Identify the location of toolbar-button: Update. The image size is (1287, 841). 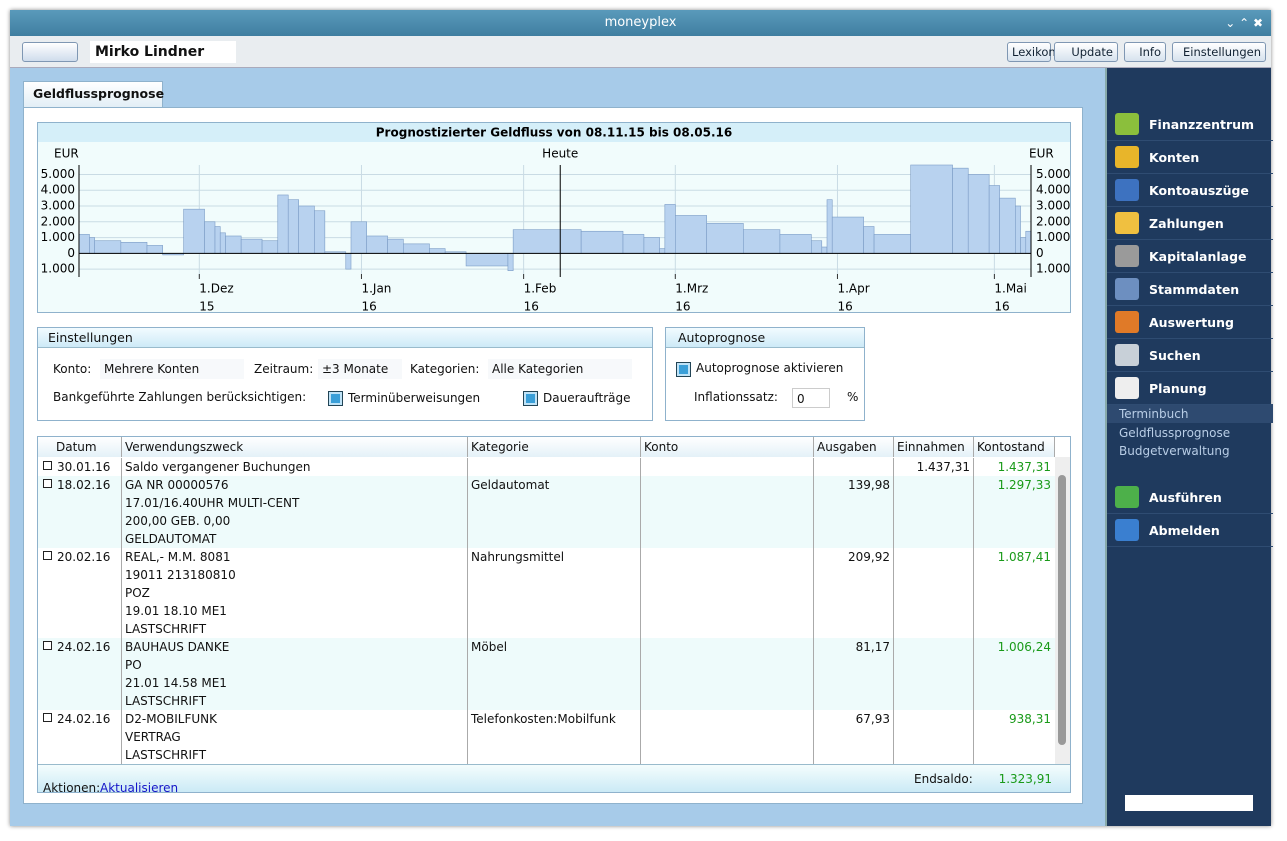
(1086, 52).